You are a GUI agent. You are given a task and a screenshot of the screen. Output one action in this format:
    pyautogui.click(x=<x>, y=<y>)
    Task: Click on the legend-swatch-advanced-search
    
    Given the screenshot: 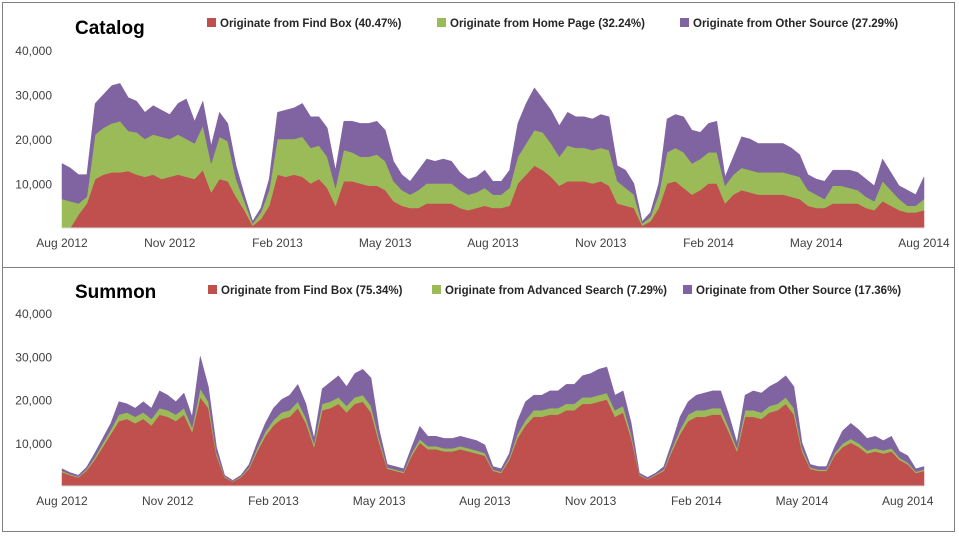 What is the action you would take?
    pyautogui.click(x=436, y=289)
    